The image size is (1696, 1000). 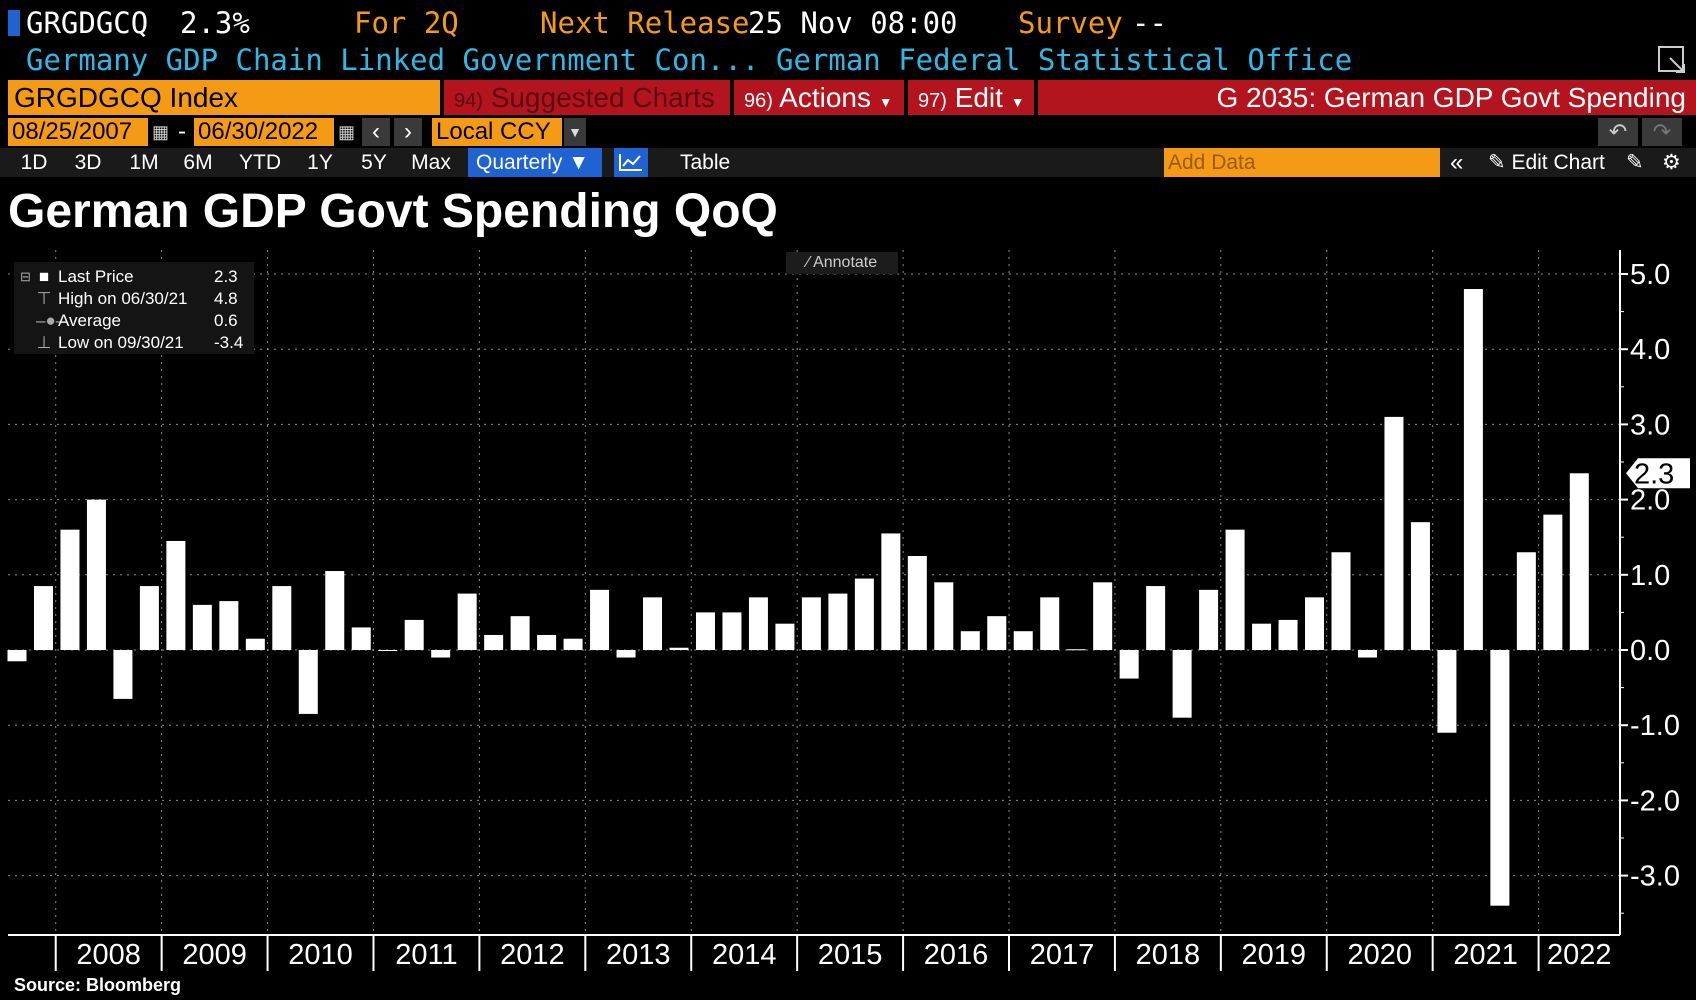 What do you see at coordinates (176, 595) in the screenshot?
I see `bar-q1-2009` at bounding box center [176, 595].